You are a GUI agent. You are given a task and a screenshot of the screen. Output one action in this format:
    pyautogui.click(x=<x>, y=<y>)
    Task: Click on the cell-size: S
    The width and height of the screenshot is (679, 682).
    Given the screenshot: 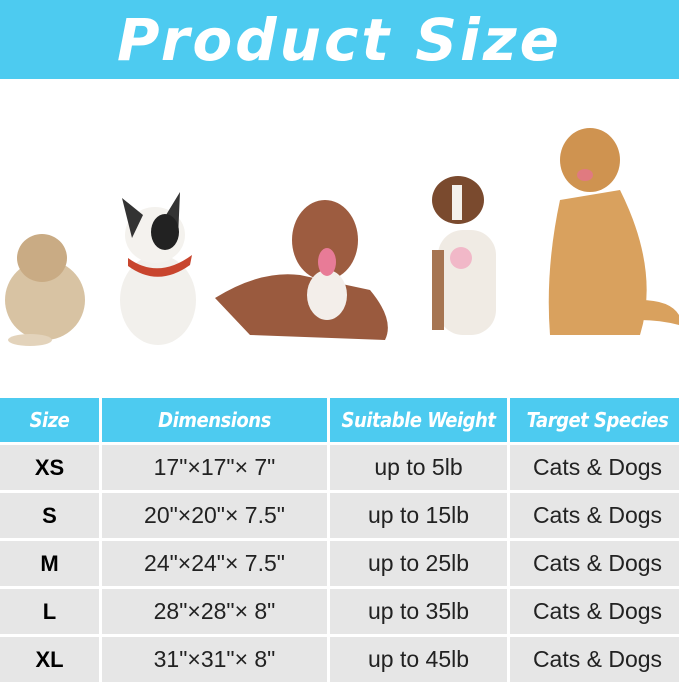 What is the action you would take?
    pyautogui.click(x=49, y=515)
    